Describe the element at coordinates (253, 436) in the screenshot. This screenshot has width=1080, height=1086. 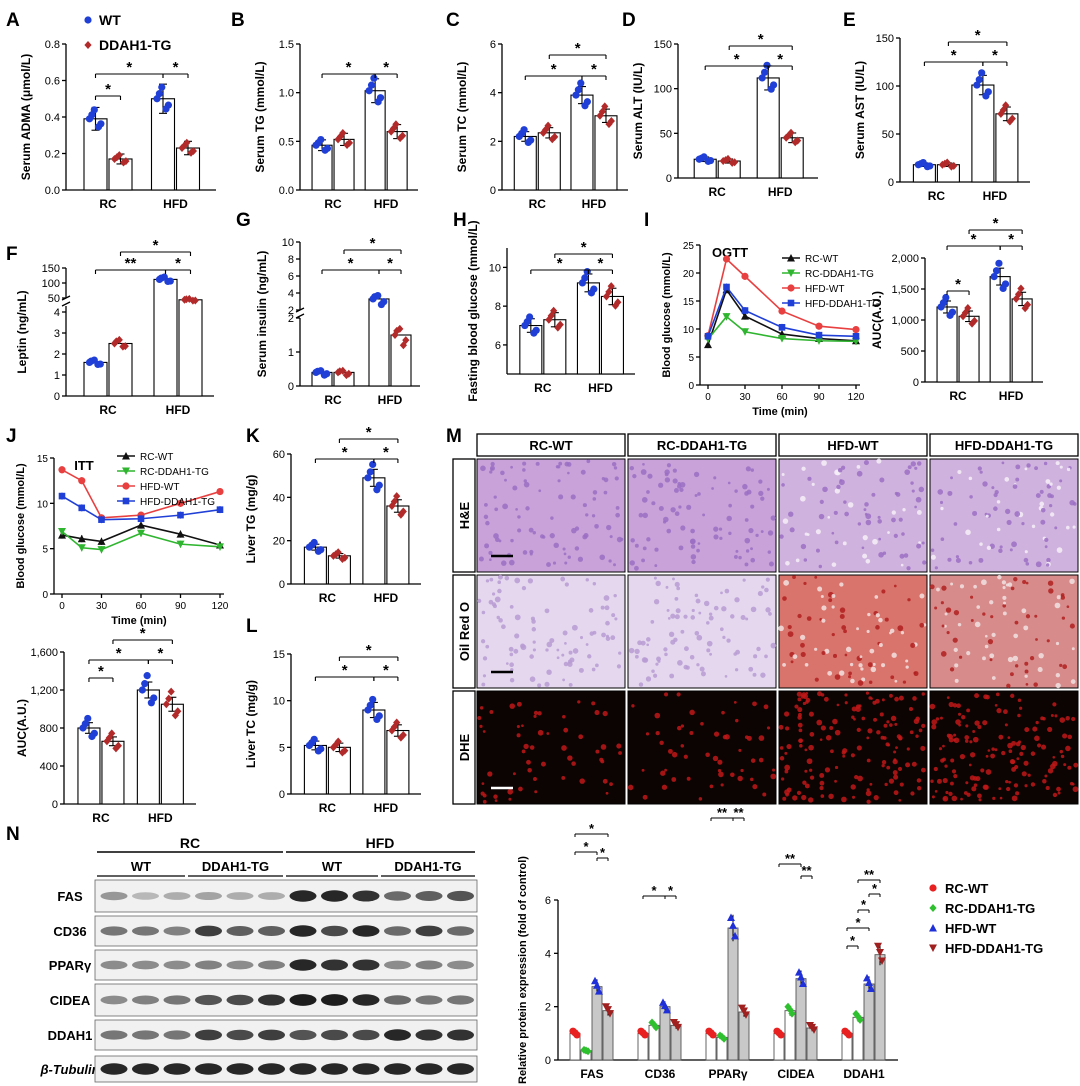
I see `panel-letter-K: K` at that location.